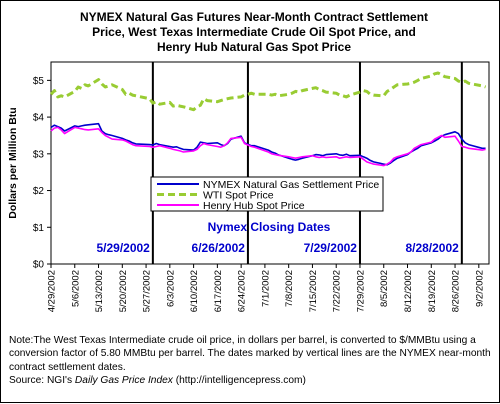 Image resolution: width=500 pixels, height=404 pixels. Describe the element at coordinates (39, 191) in the screenshot. I see `y-tick-label: $2` at that location.